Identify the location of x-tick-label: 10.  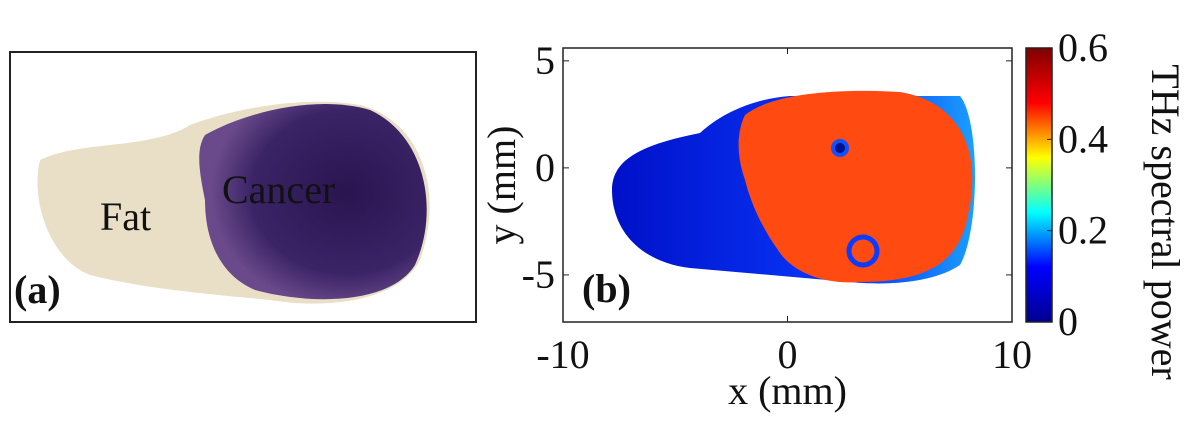
(1012, 354).